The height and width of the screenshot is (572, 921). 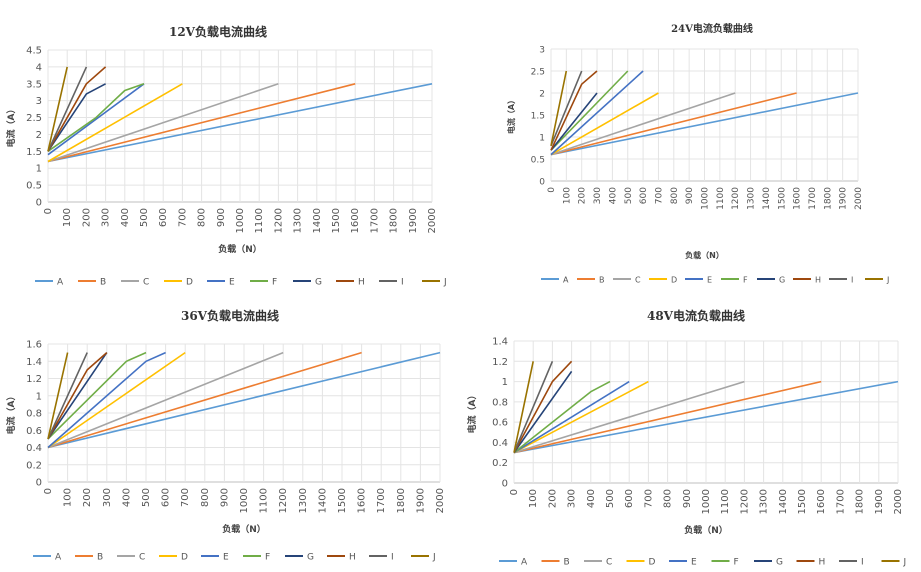 What do you see at coordinates (859, 198) in the screenshot?
I see `x-tick-label: 2000` at bounding box center [859, 198].